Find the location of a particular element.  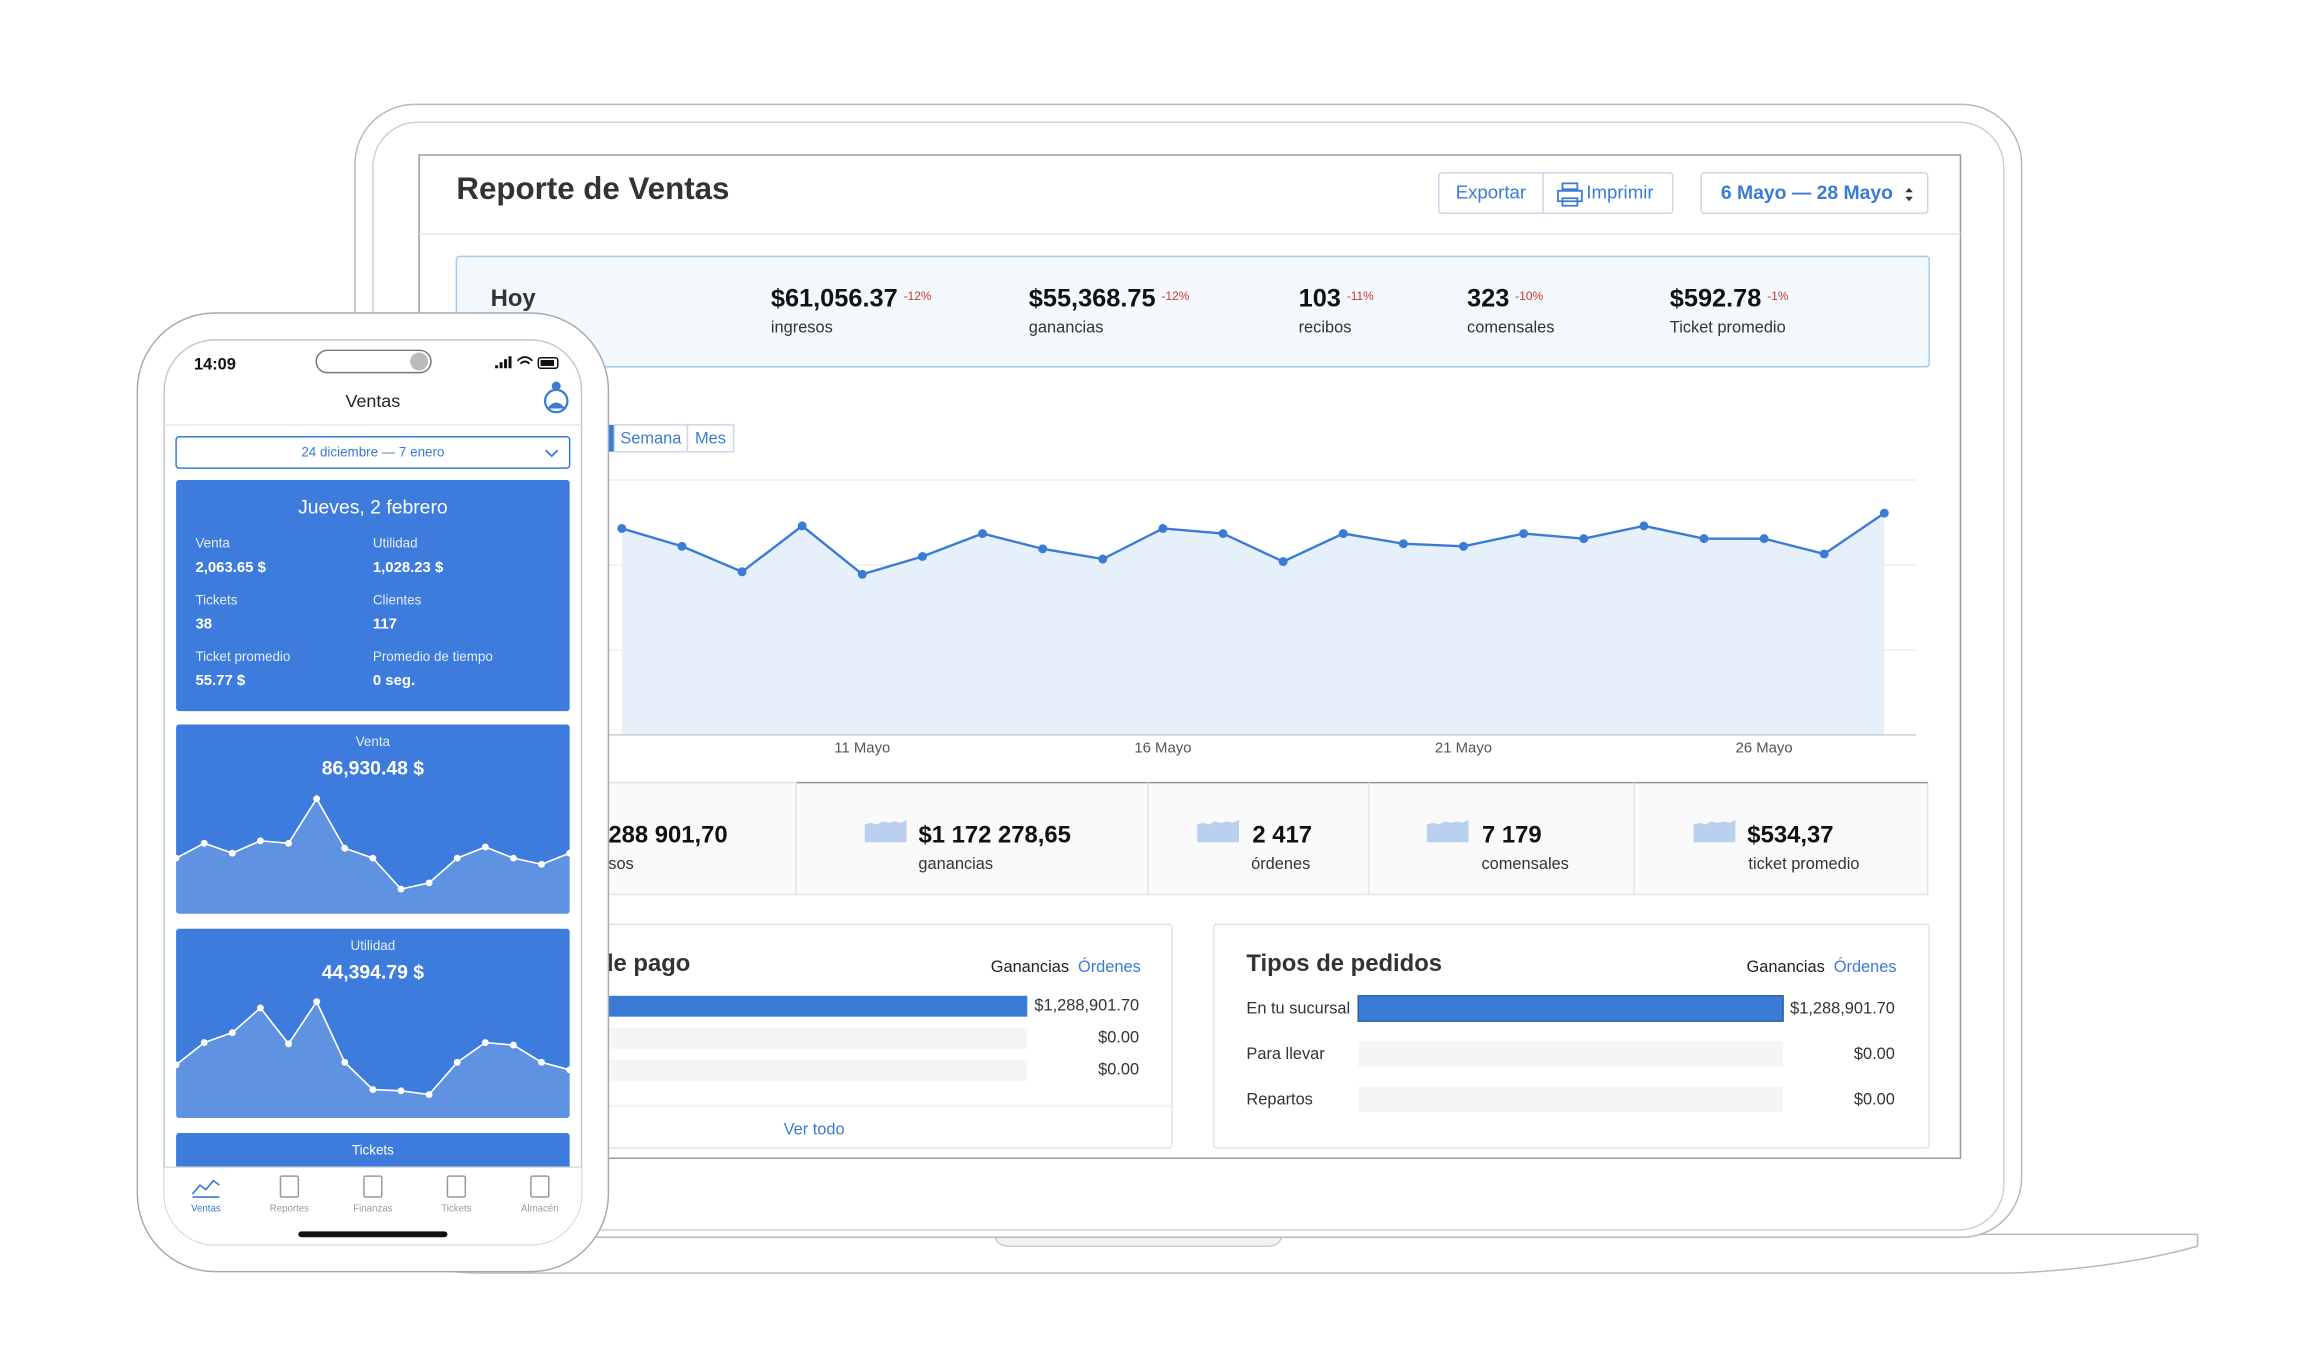

profile-icon is located at coordinates (556, 401).